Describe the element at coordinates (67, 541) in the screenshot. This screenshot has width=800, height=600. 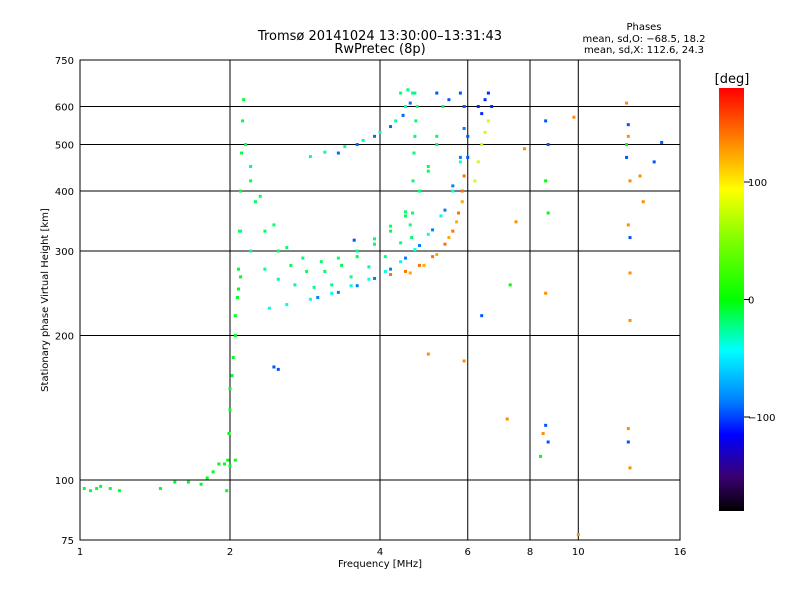
I see `y-tick-label: 75` at that location.